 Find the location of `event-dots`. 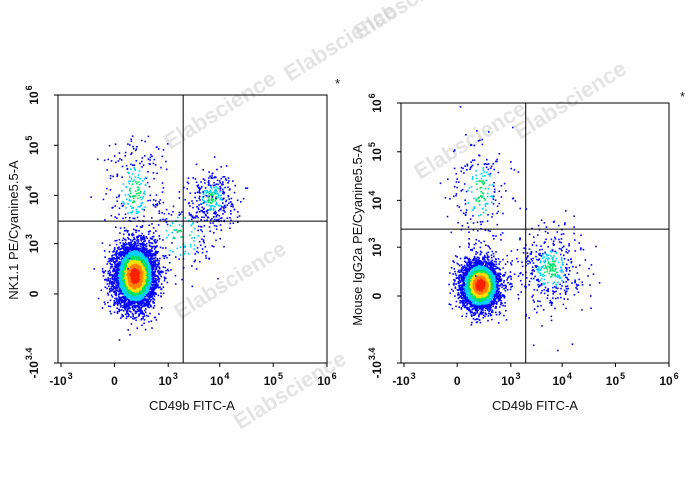

event-dots is located at coordinates (169, 238).